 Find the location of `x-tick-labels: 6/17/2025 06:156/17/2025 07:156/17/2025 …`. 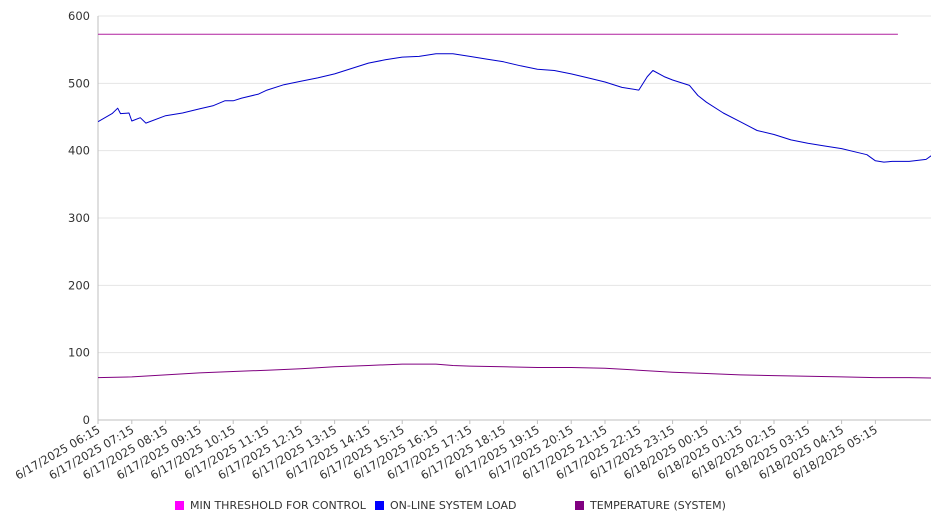

x-tick-labels: 6/17/2025 06:156/17/2025 07:156/17/2025 … is located at coordinates (446, 451).